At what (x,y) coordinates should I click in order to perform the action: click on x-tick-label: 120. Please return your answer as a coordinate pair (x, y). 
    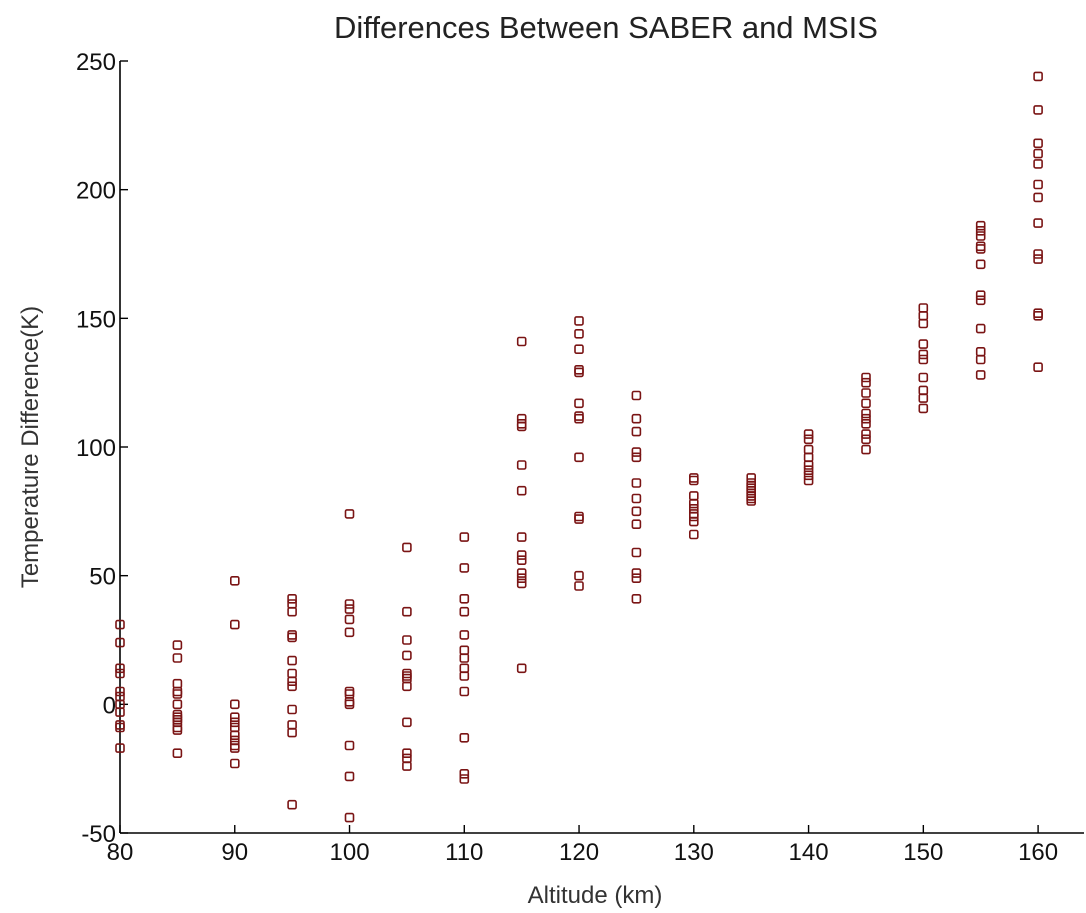
    Looking at the image, I should click on (579, 852).